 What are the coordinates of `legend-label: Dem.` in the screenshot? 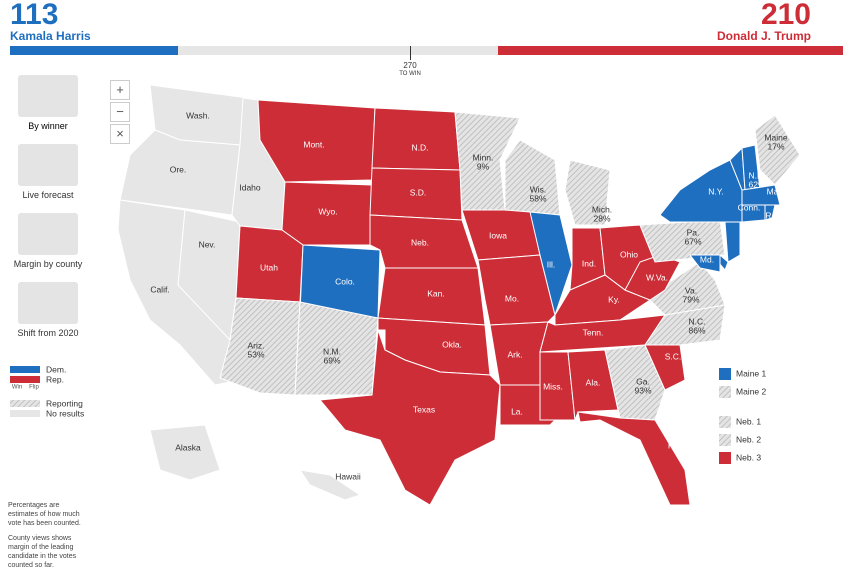 It's located at (56, 369).